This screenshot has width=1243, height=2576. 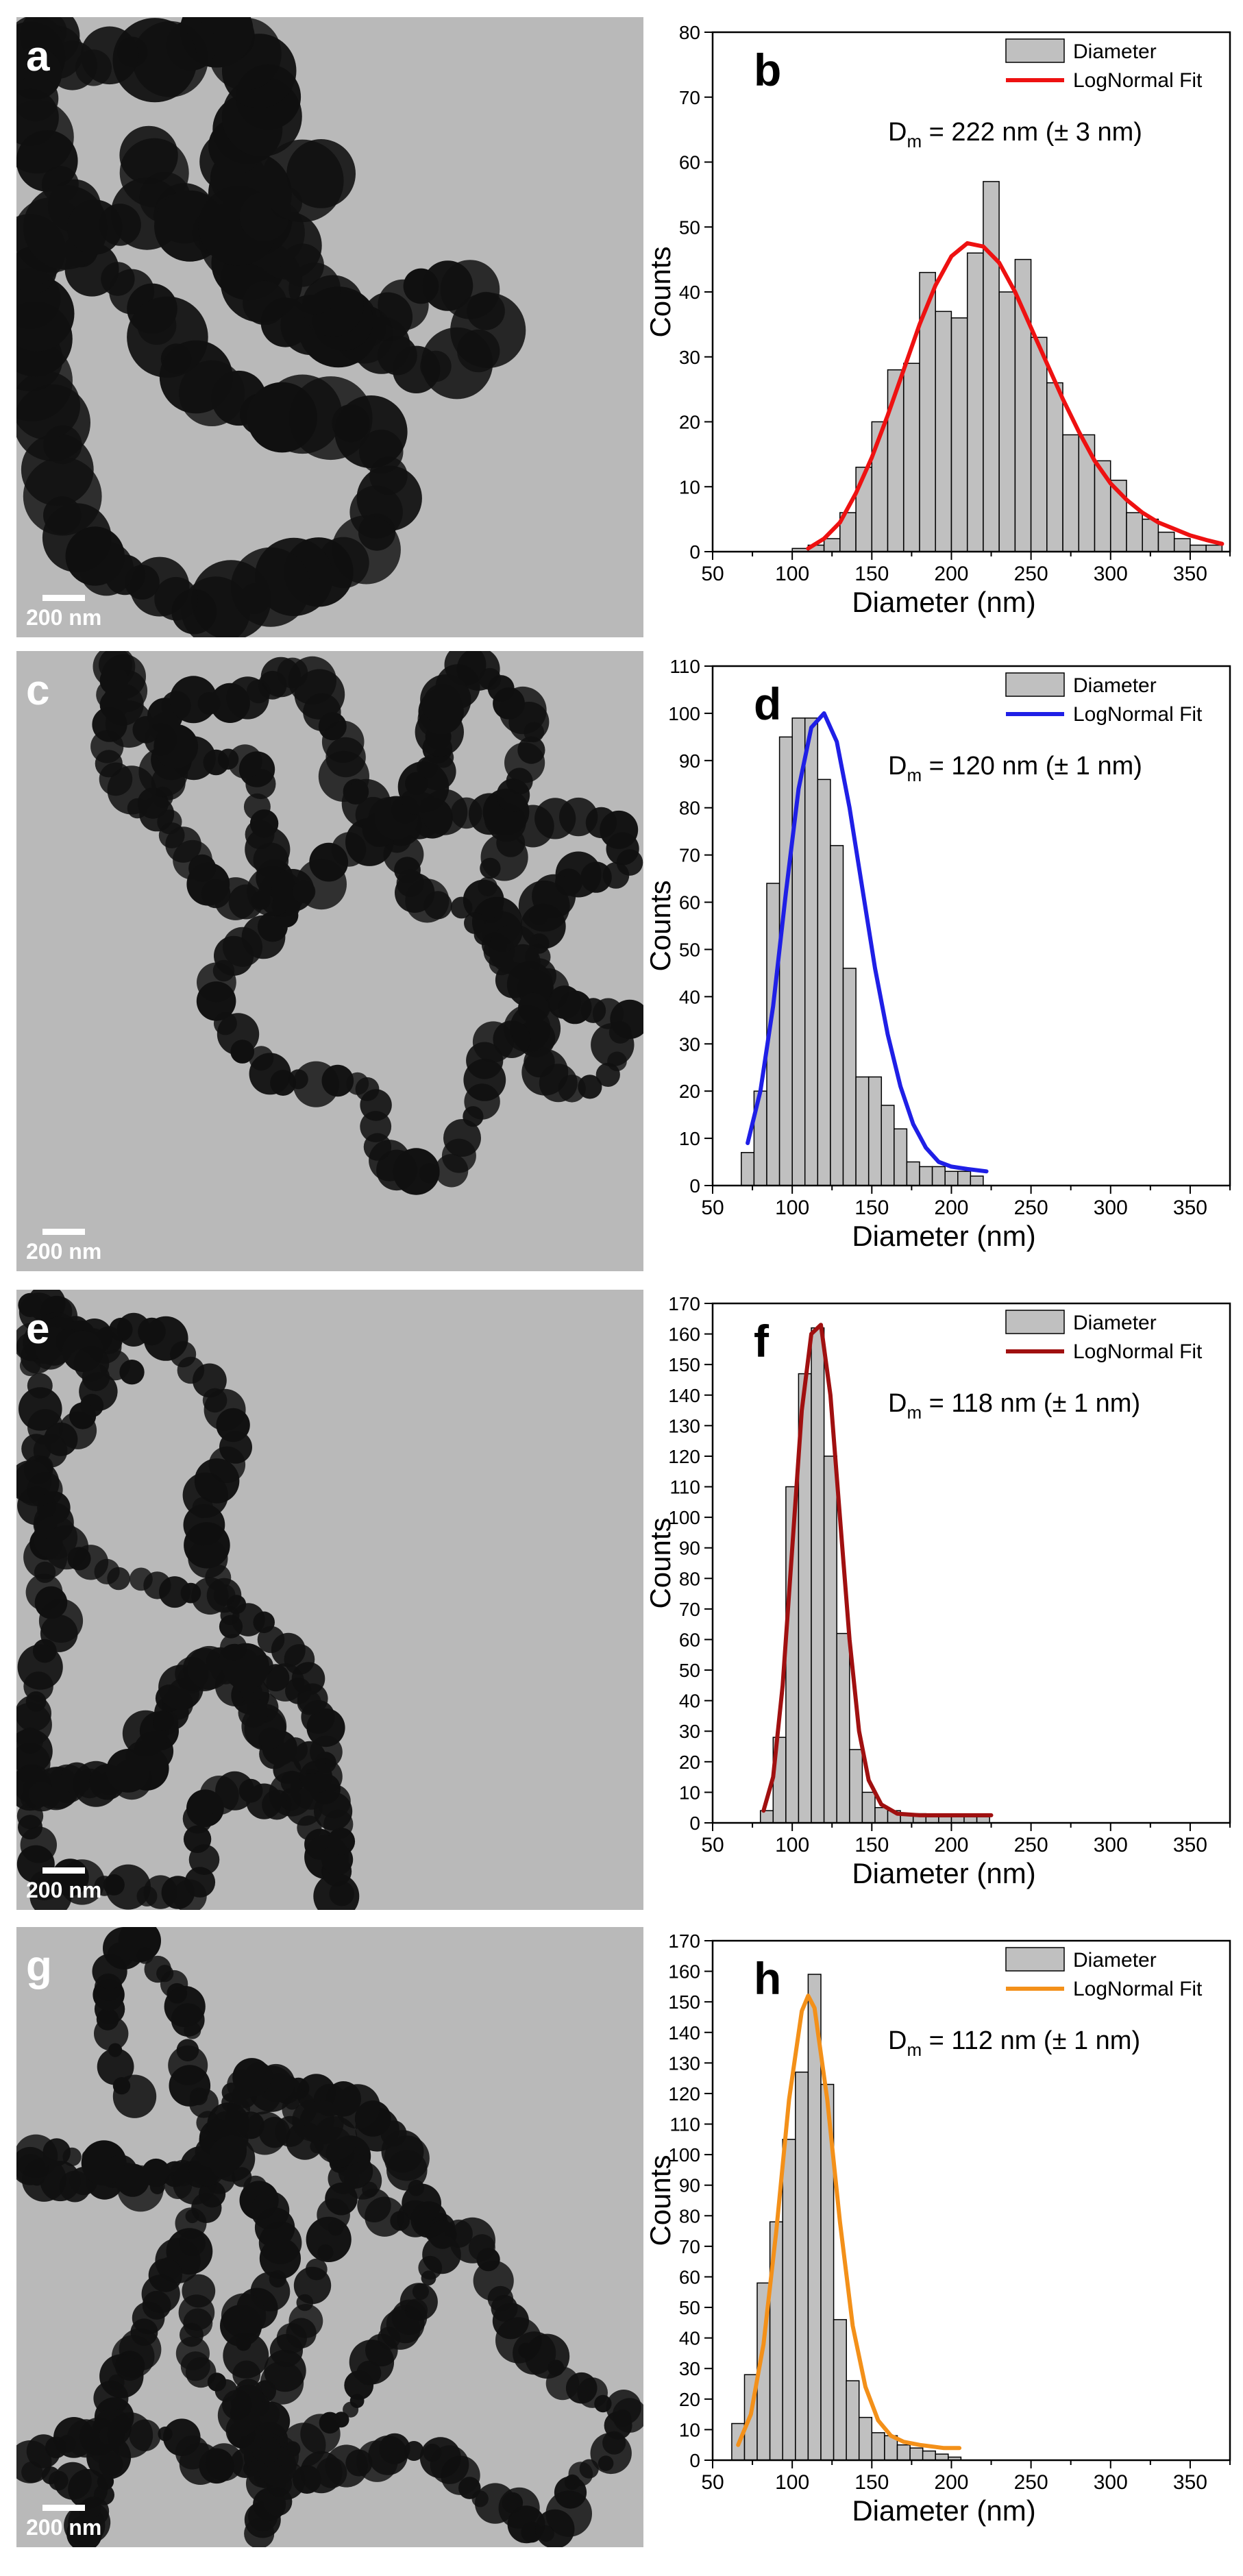 I want to click on x-tick-label: 300, so click(x=1111, y=1845).